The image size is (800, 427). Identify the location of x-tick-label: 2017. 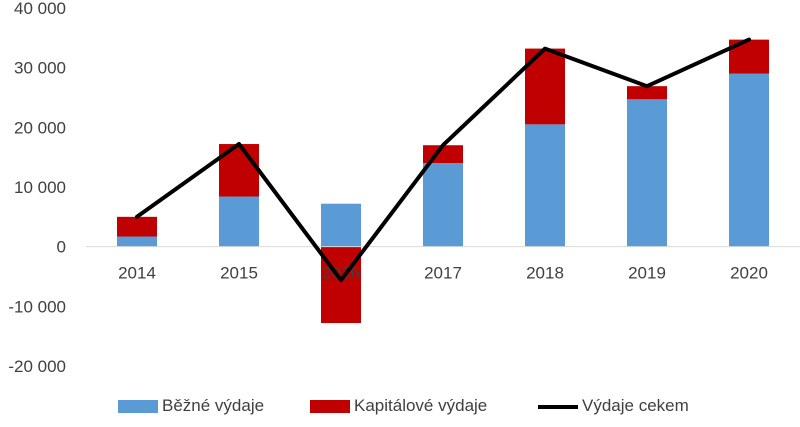
(443, 273).